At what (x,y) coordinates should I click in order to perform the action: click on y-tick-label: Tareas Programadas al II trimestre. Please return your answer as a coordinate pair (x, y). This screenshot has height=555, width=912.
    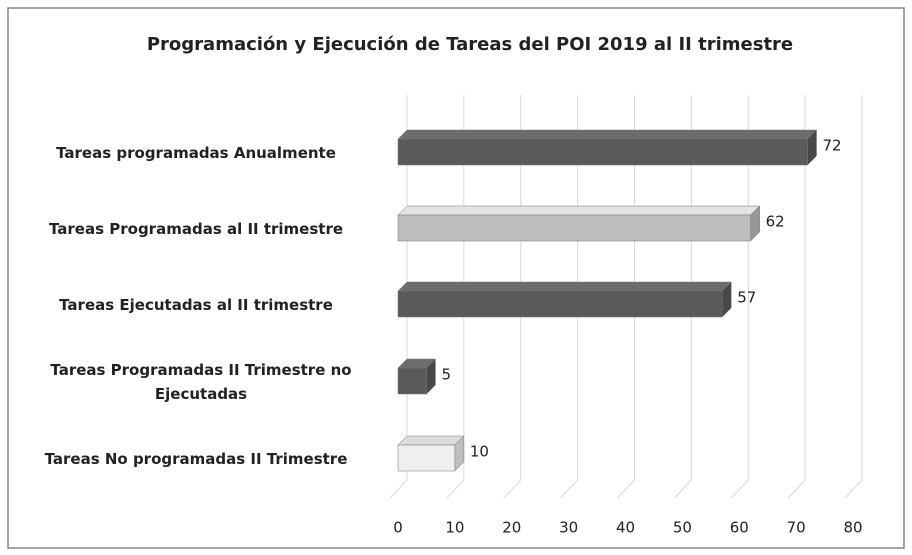
    Looking at the image, I should click on (196, 229).